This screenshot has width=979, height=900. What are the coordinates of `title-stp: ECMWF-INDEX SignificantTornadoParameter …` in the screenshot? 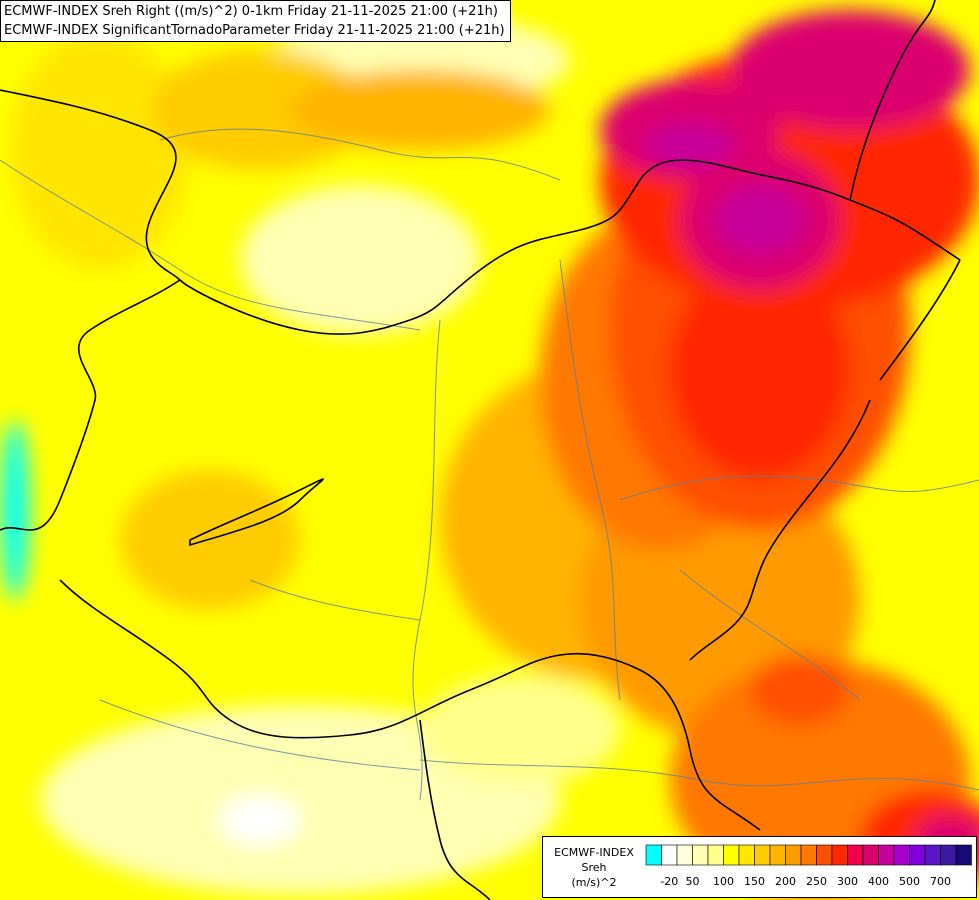 It's located at (254, 30).